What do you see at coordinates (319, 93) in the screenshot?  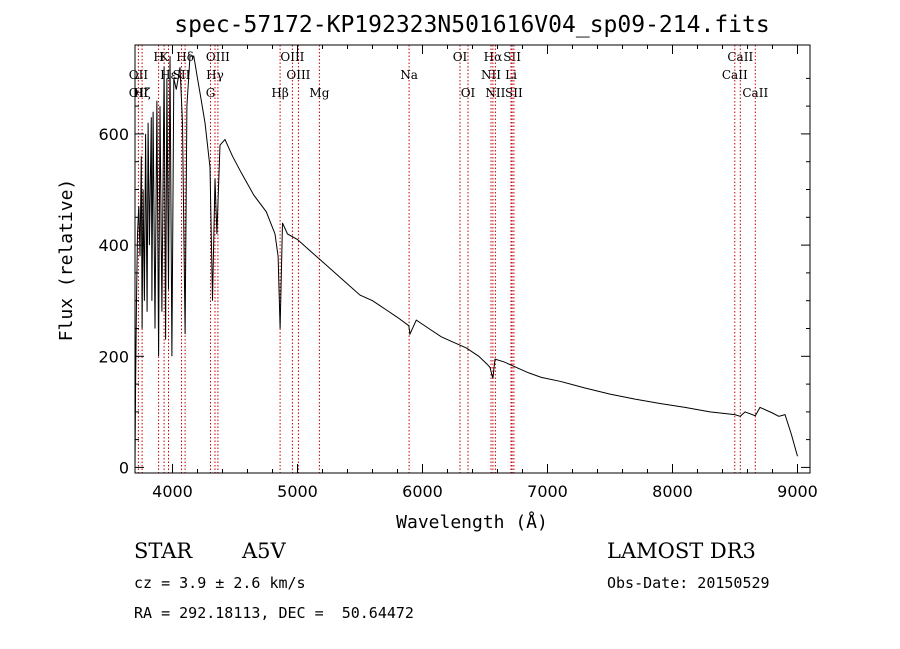 I see `spectral-line-label: Mg` at bounding box center [319, 93].